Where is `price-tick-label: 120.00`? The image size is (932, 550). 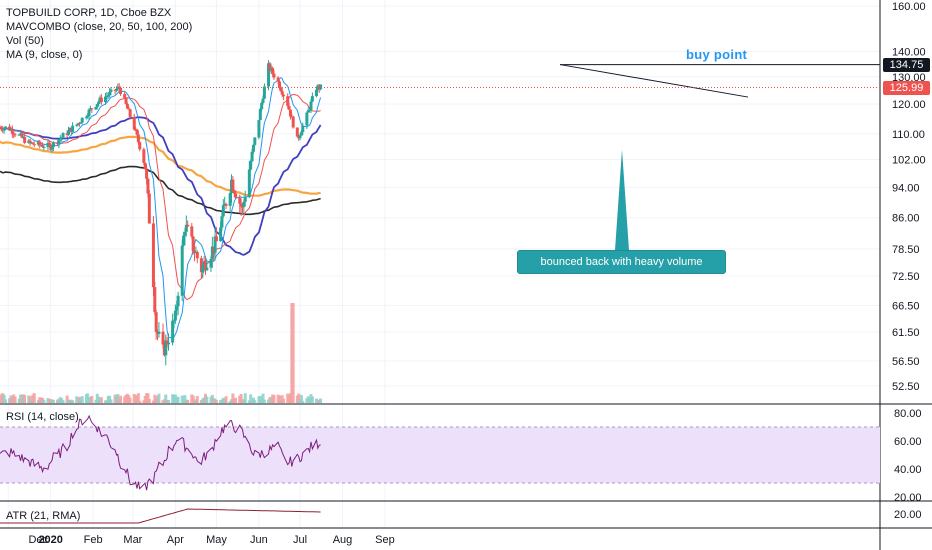
price-tick-label: 120.00 is located at coordinates (909, 105).